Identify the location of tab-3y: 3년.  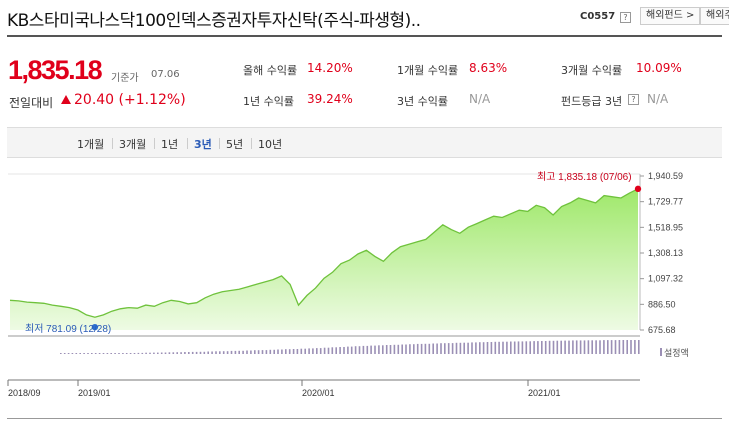
(203, 144).